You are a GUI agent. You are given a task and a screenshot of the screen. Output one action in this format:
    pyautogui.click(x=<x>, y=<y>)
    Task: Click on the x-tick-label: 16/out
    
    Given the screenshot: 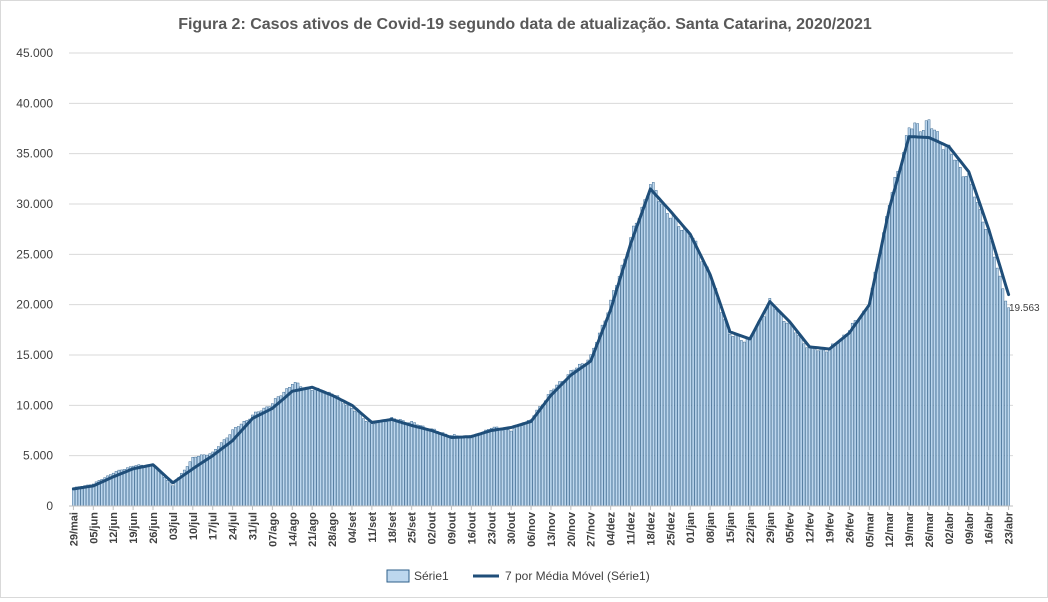 What is the action you would take?
    pyautogui.click(x=472, y=528)
    